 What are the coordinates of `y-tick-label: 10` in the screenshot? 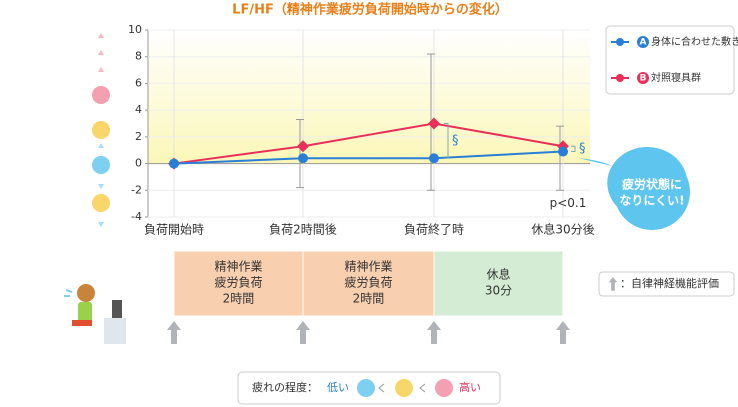 It's located at (135, 29).